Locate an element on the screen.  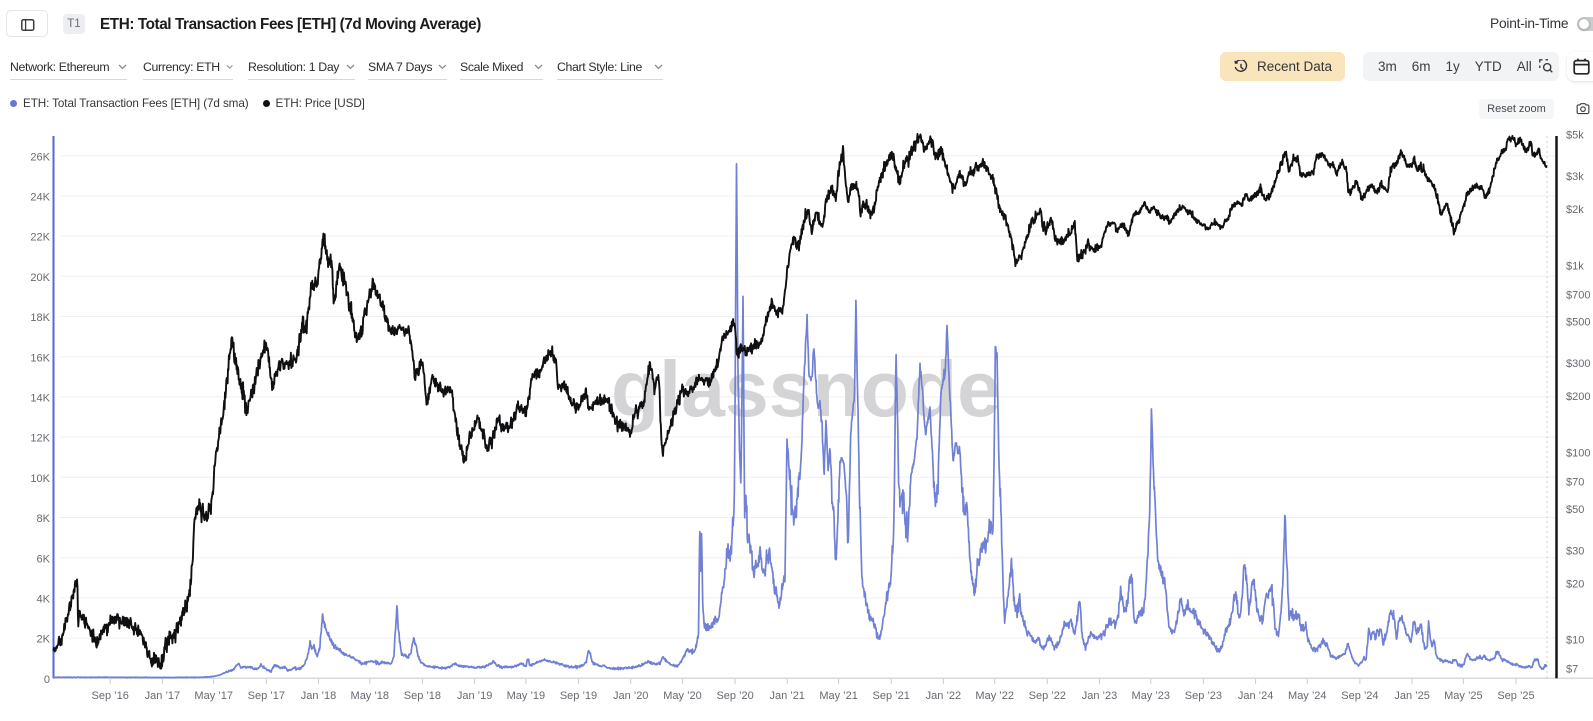
svg-text: $10 is located at coordinates (1575, 641).